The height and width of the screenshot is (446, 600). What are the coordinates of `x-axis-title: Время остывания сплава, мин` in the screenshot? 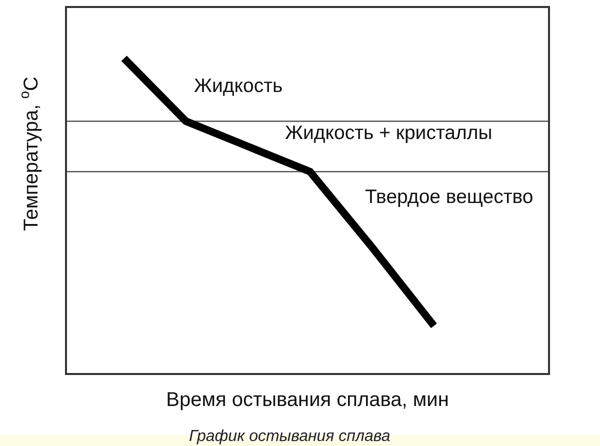 It's located at (307, 399).